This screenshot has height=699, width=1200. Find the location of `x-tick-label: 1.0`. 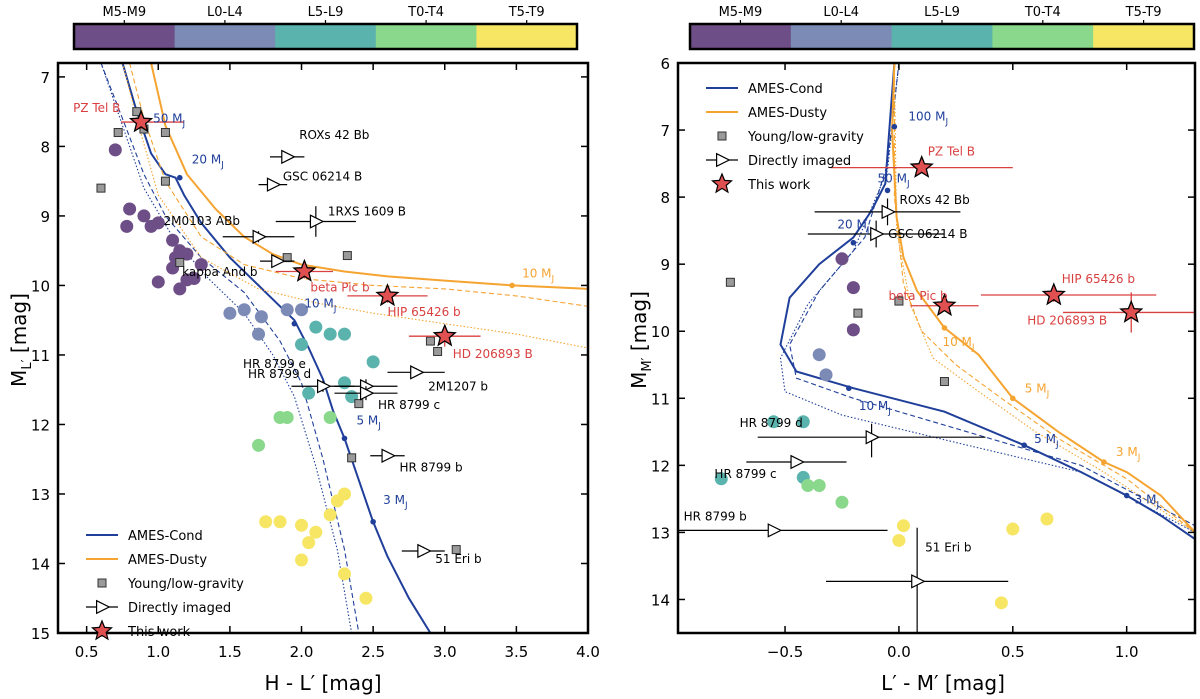

x-tick-label: 1.0 is located at coordinates (158, 652).